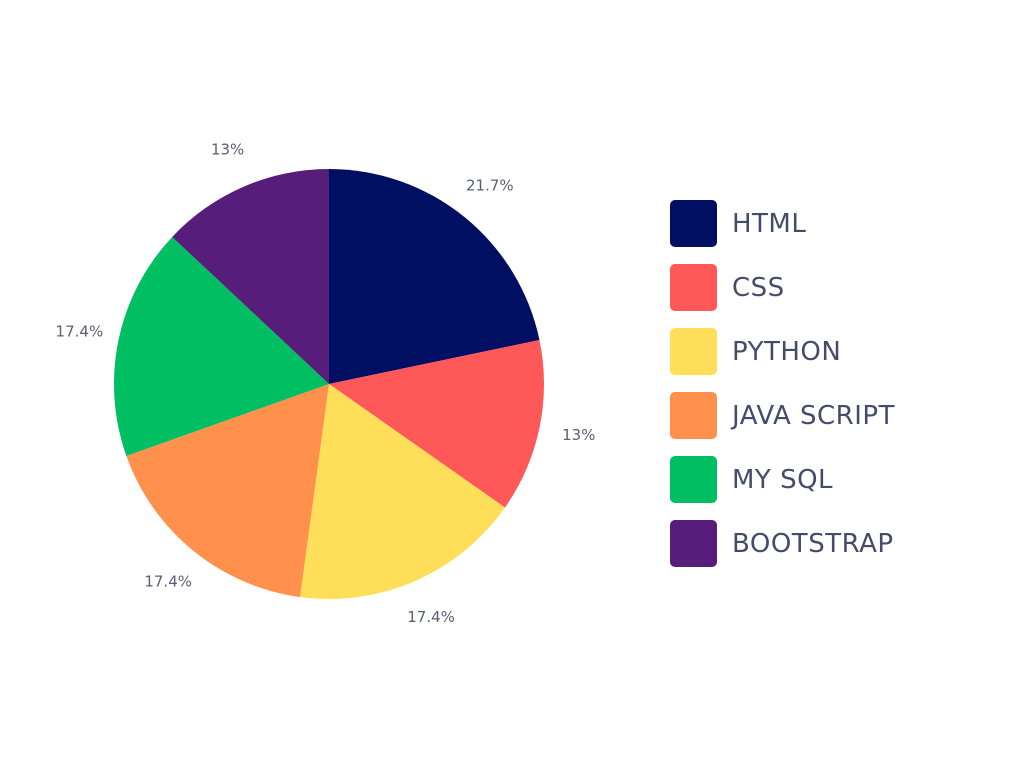  Describe the element at coordinates (436, 424) in the screenshot. I see `pie-slice-css` at that location.